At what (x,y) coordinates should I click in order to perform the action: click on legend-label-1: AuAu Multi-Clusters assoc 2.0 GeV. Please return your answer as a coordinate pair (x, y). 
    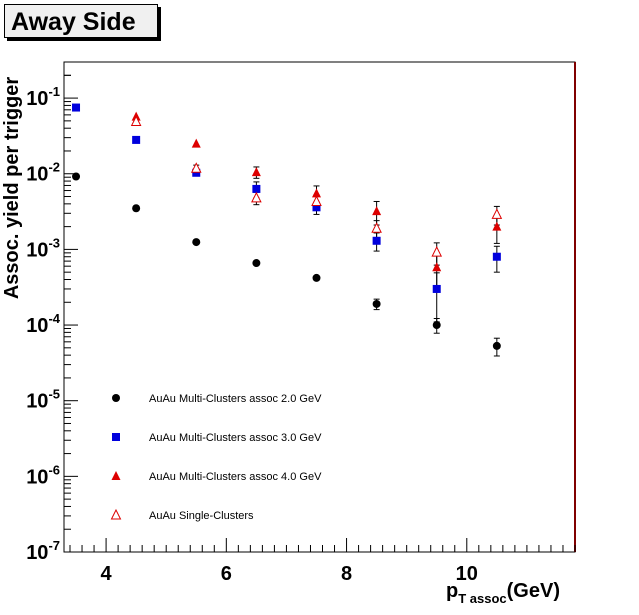
    Looking at the image, I should click on (235, 399).